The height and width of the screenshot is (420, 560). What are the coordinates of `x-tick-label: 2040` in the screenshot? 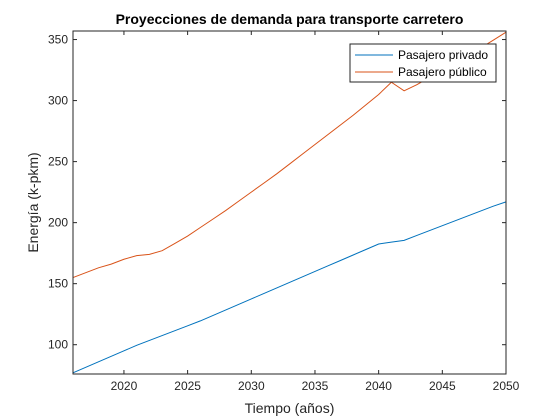 It's located at (378, 386).